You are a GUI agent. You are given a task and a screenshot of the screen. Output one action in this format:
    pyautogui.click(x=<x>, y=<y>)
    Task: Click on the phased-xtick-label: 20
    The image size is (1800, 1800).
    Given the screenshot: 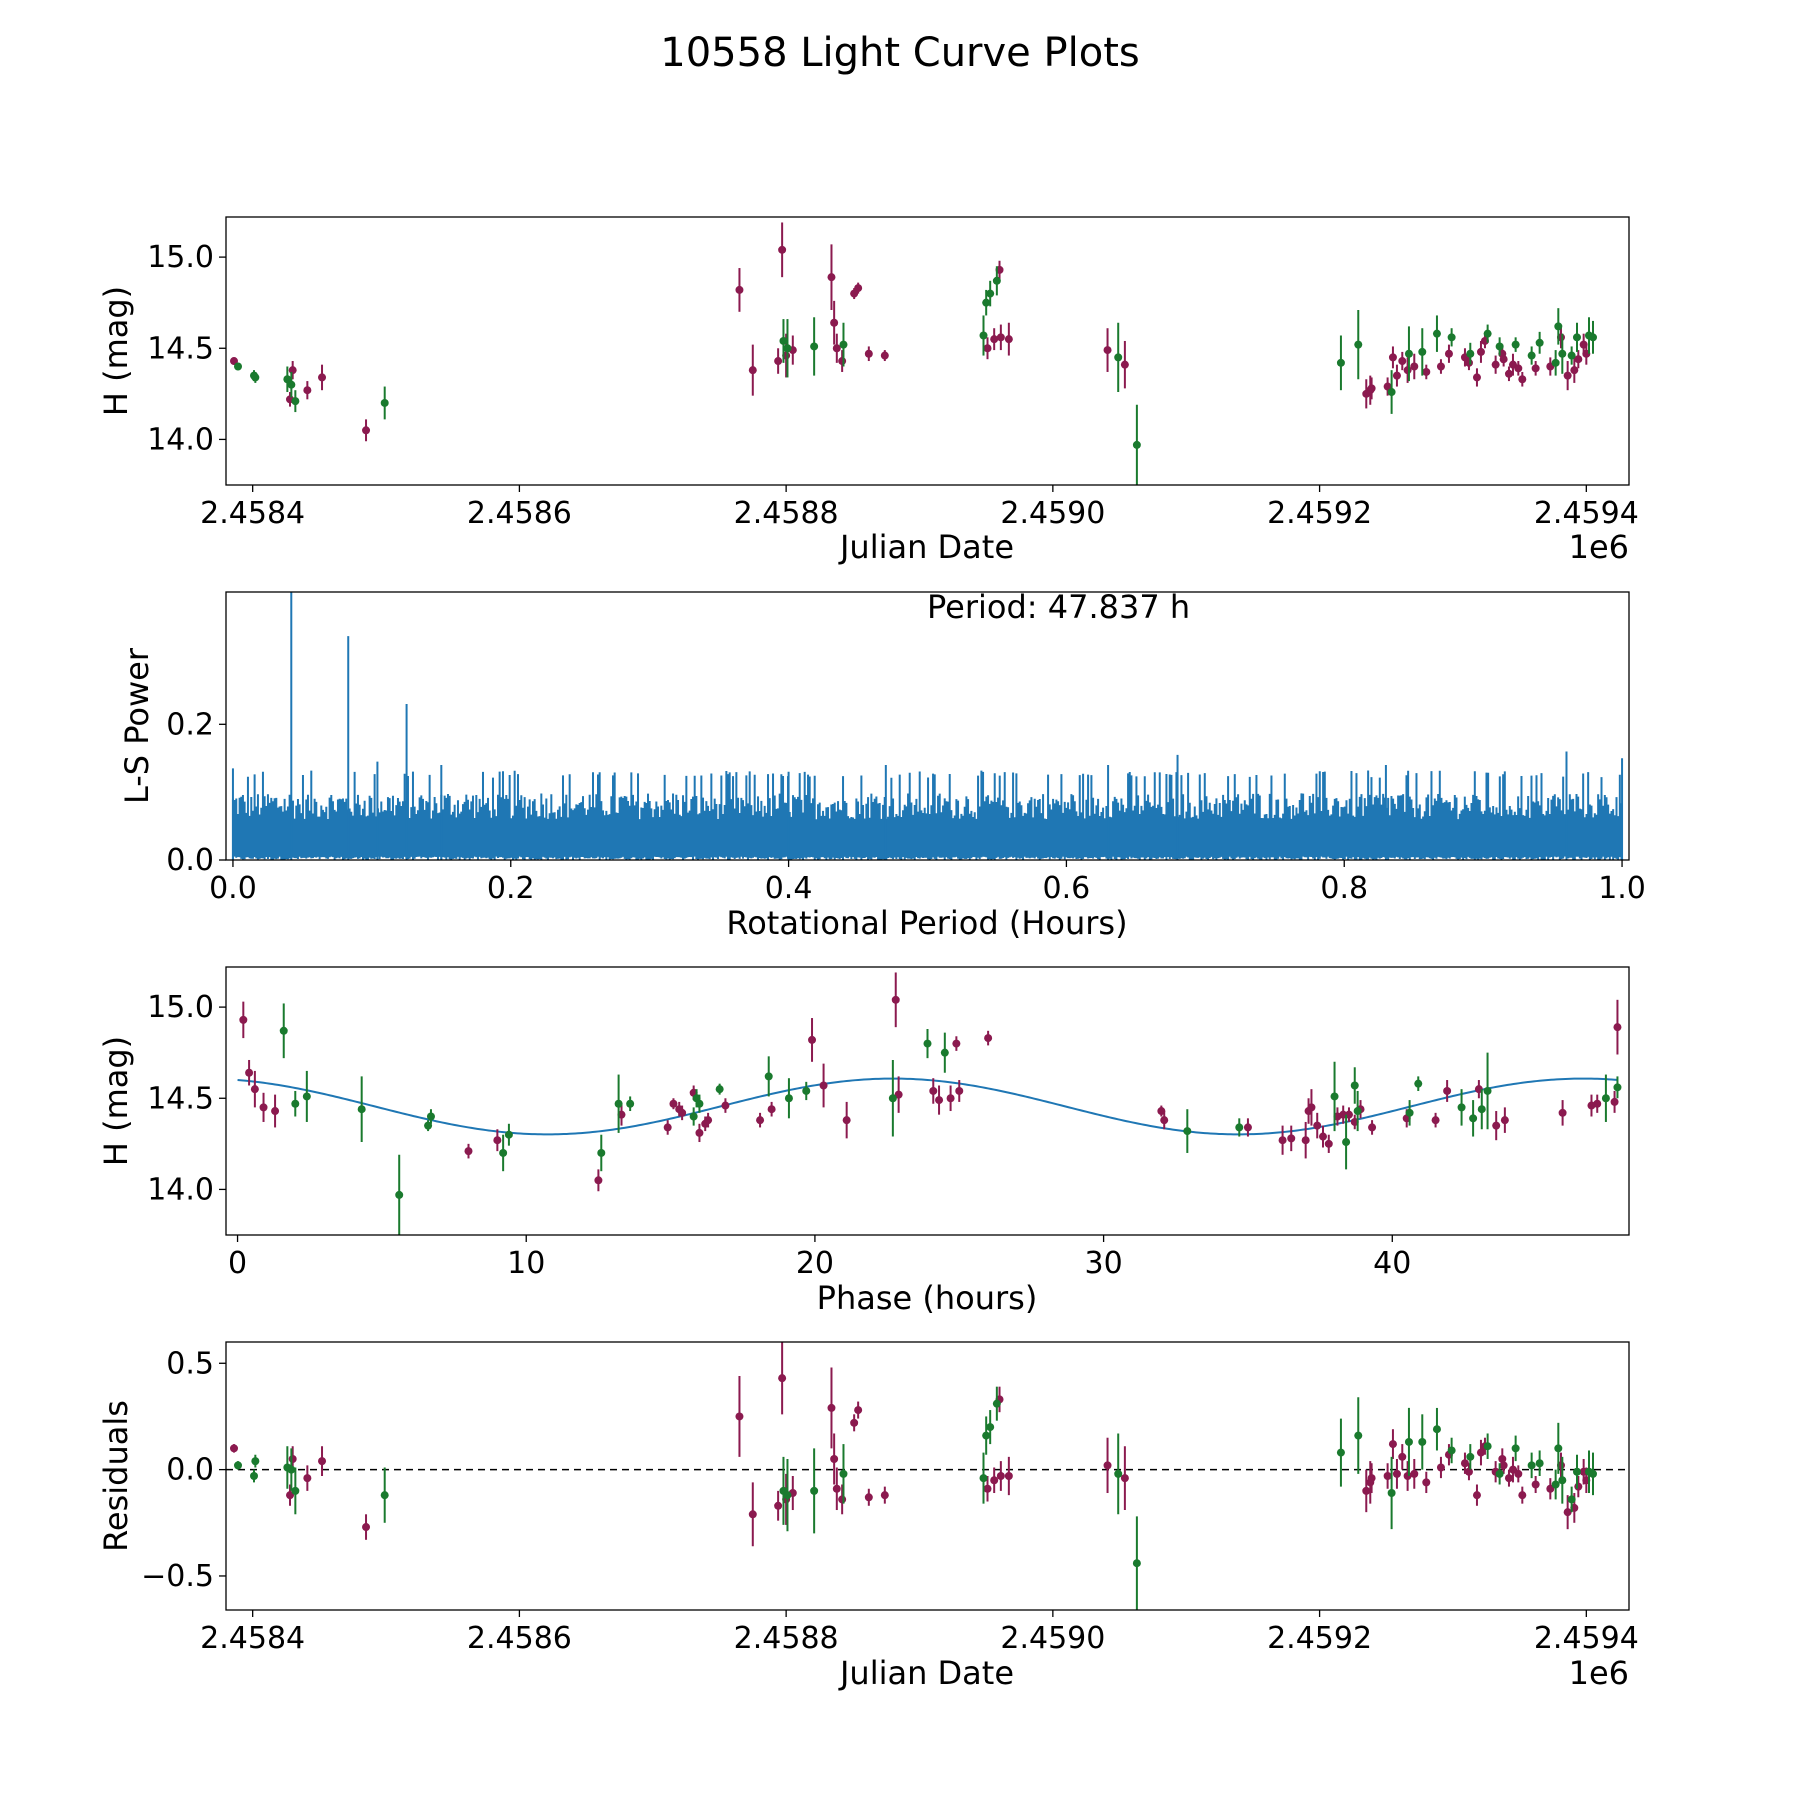 What is the action you would take?
    pyautogui.click(x=815, y=1263)
    